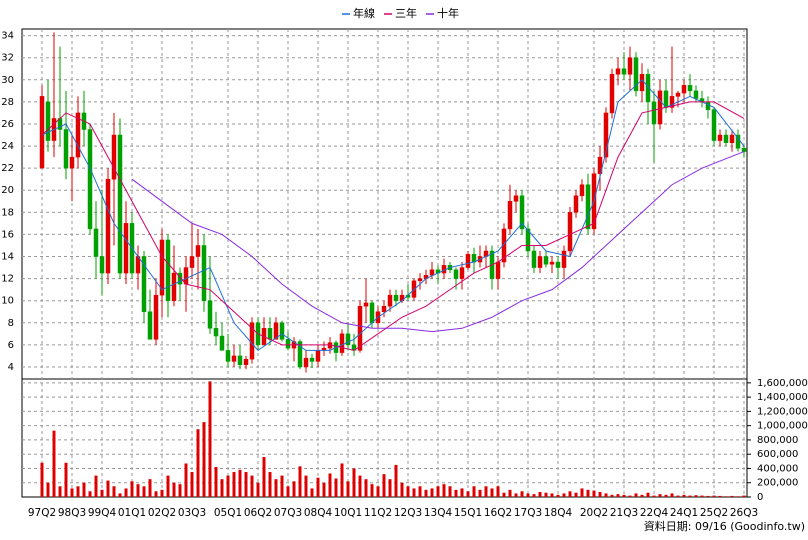 This screenshot has height=540, width=808. Describe the element at coordinates (744, 513) in the screenshot. I see `x-tick-label: 26Q3` at that location.